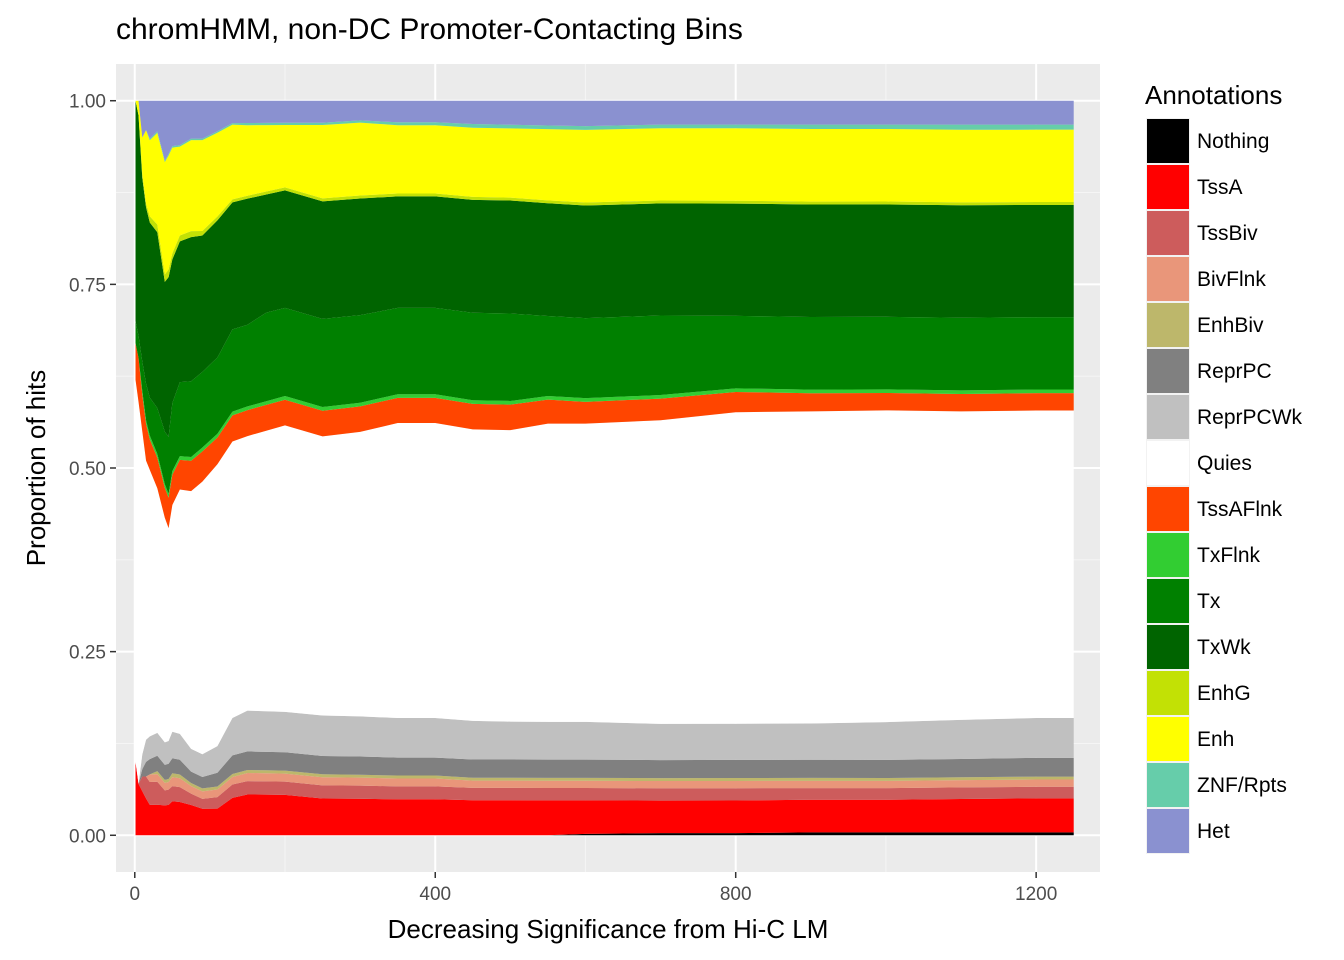 The width and height of the screenshot is (1344, 960). Describe the element at coordinates (1168, 647) in the screenshot. I see `legend-swatch-txwk` at that location.